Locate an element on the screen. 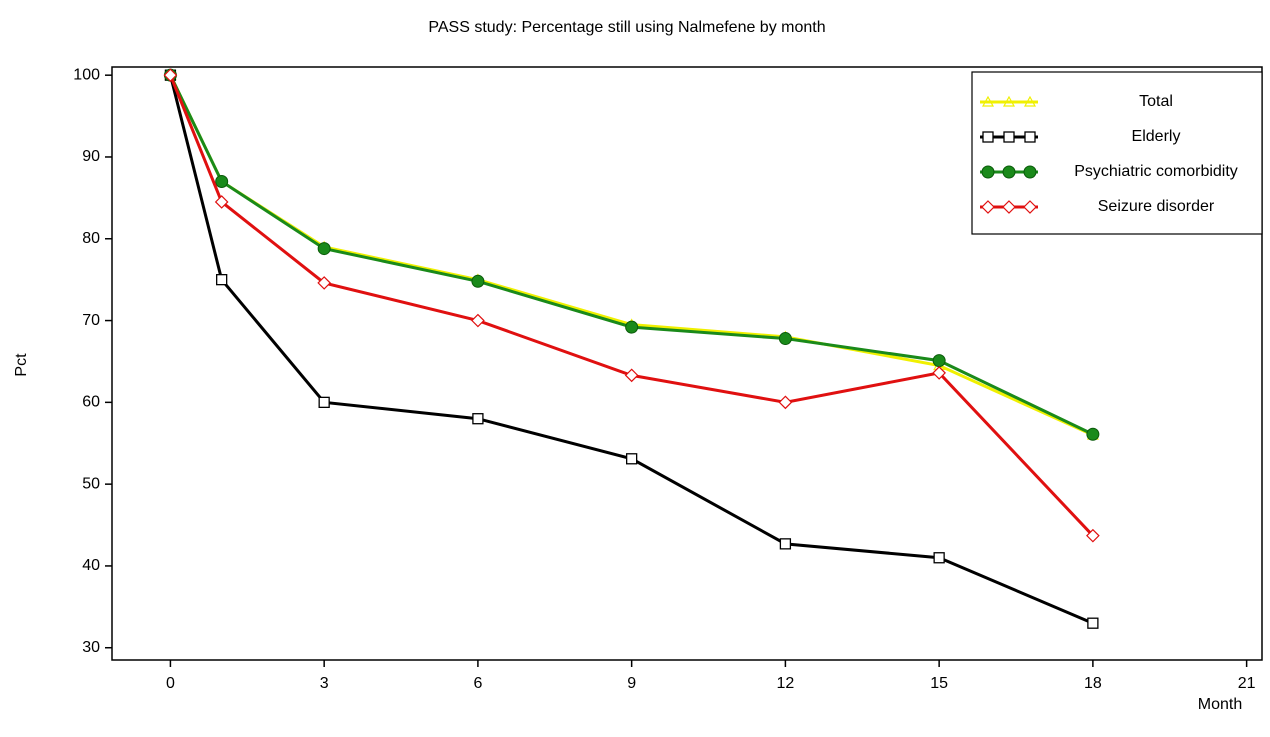  y-tick-label: 70 is located at coordinates (91, 320).